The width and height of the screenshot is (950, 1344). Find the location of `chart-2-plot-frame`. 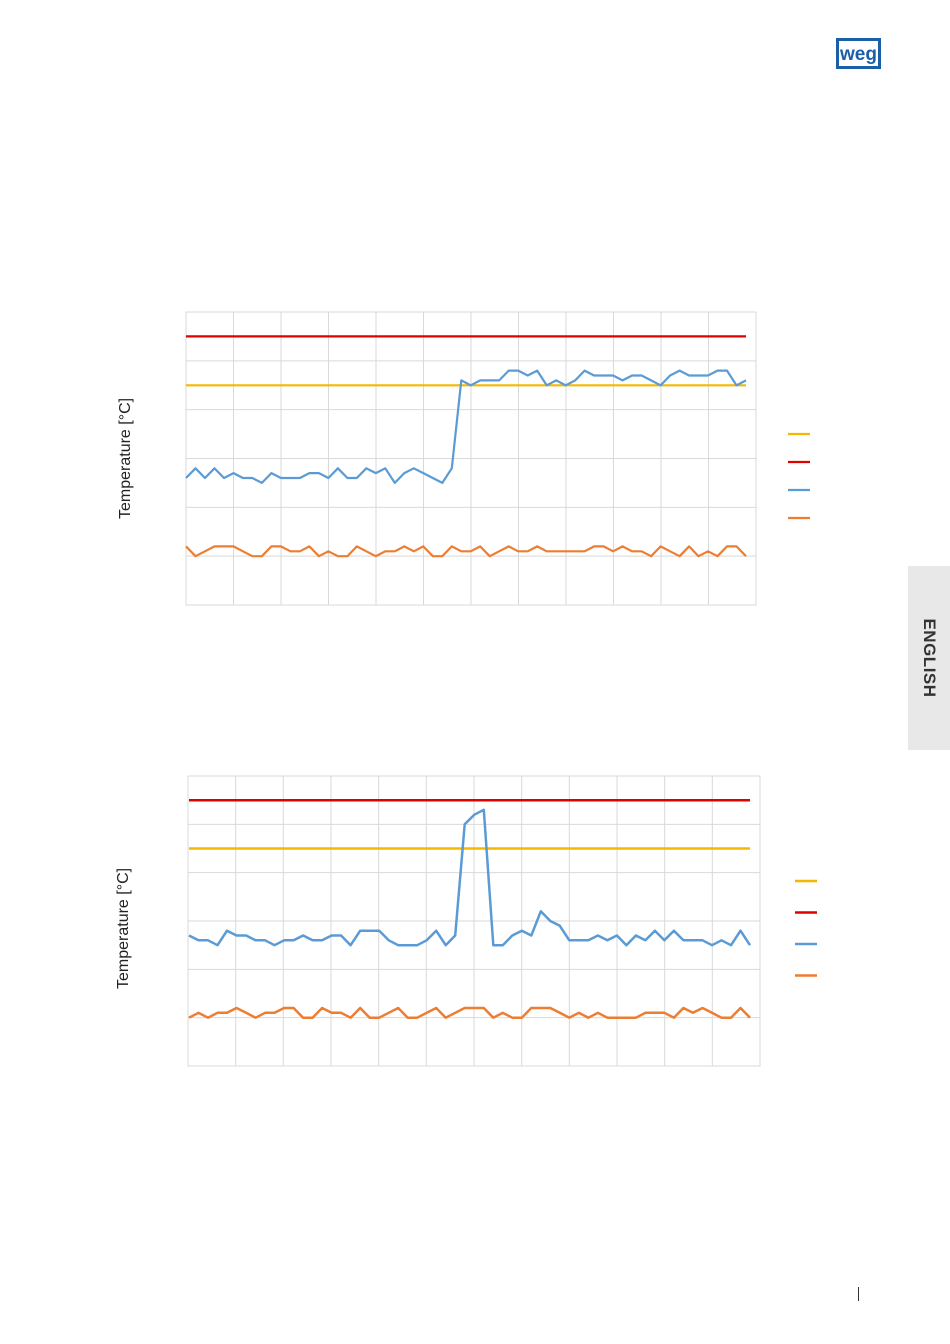

chart-2-plot-frame is located at coordinates (474, 921).